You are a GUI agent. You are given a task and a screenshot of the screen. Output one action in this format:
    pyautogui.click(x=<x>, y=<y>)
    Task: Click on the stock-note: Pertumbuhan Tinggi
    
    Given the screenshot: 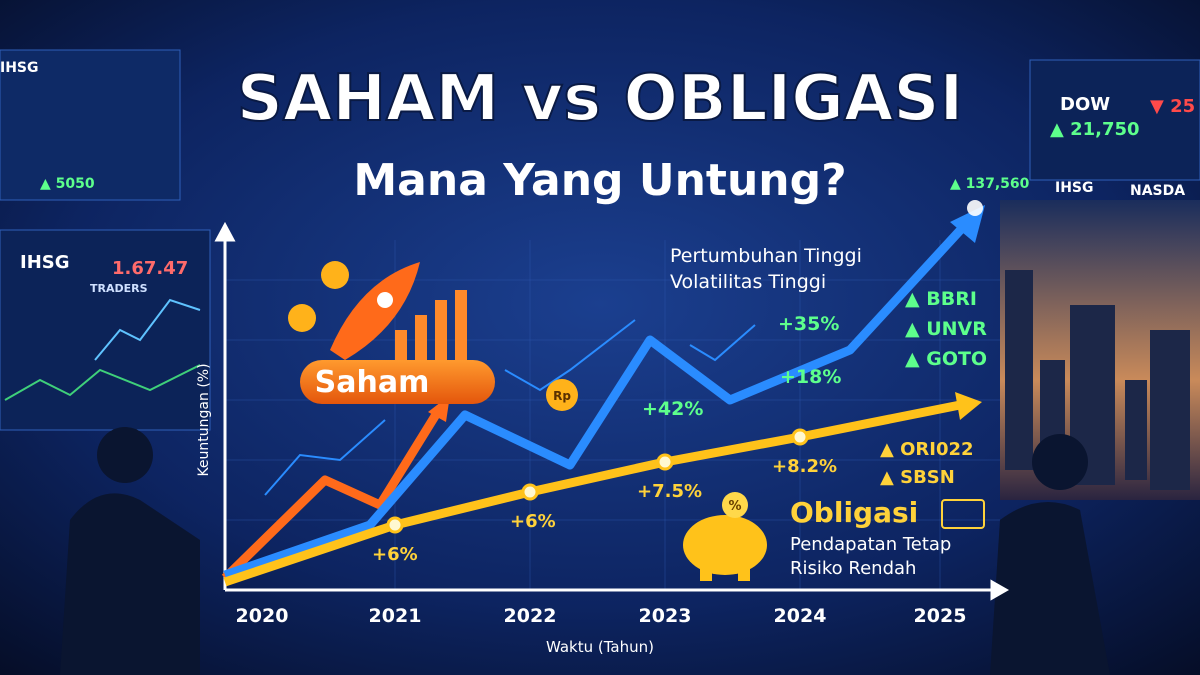 What is the action you would take?
    pyautogui.click(x=766, y=256)
    